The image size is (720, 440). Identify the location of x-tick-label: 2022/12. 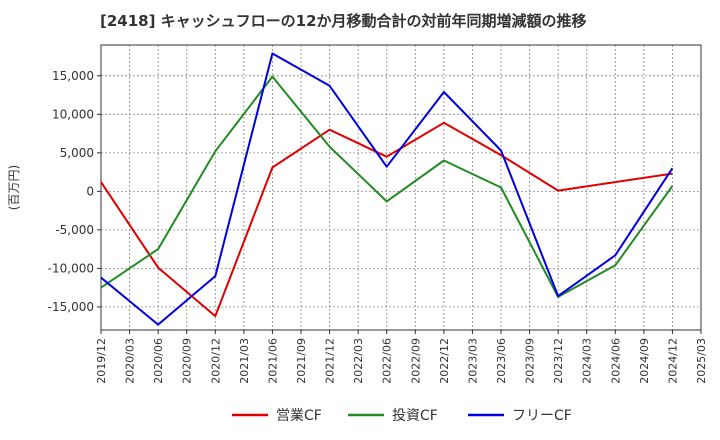
(444, 361).